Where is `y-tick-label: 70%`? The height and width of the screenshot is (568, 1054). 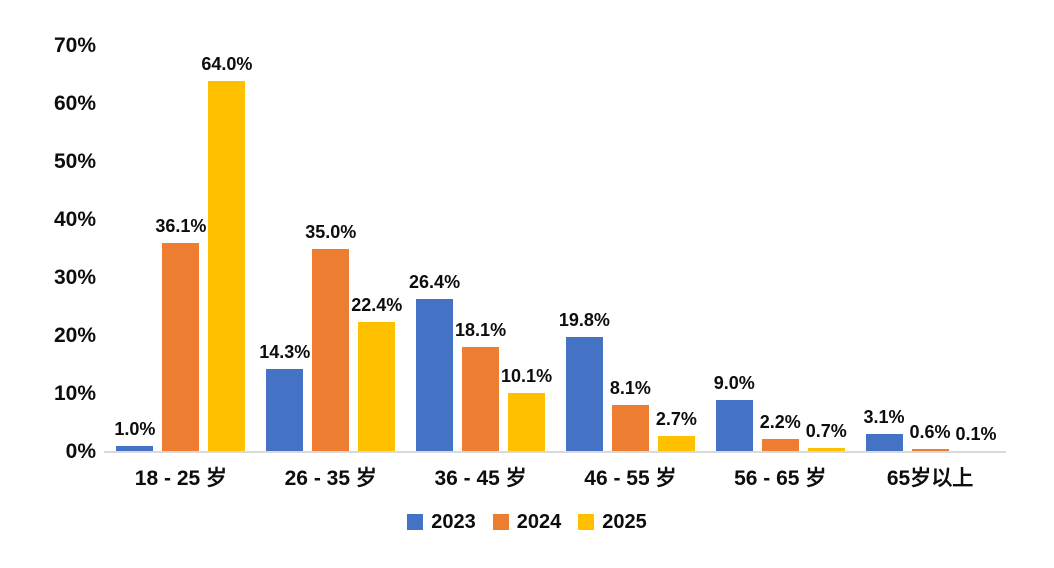
y-tick-label: 70% is located at coordinates (74, 45).